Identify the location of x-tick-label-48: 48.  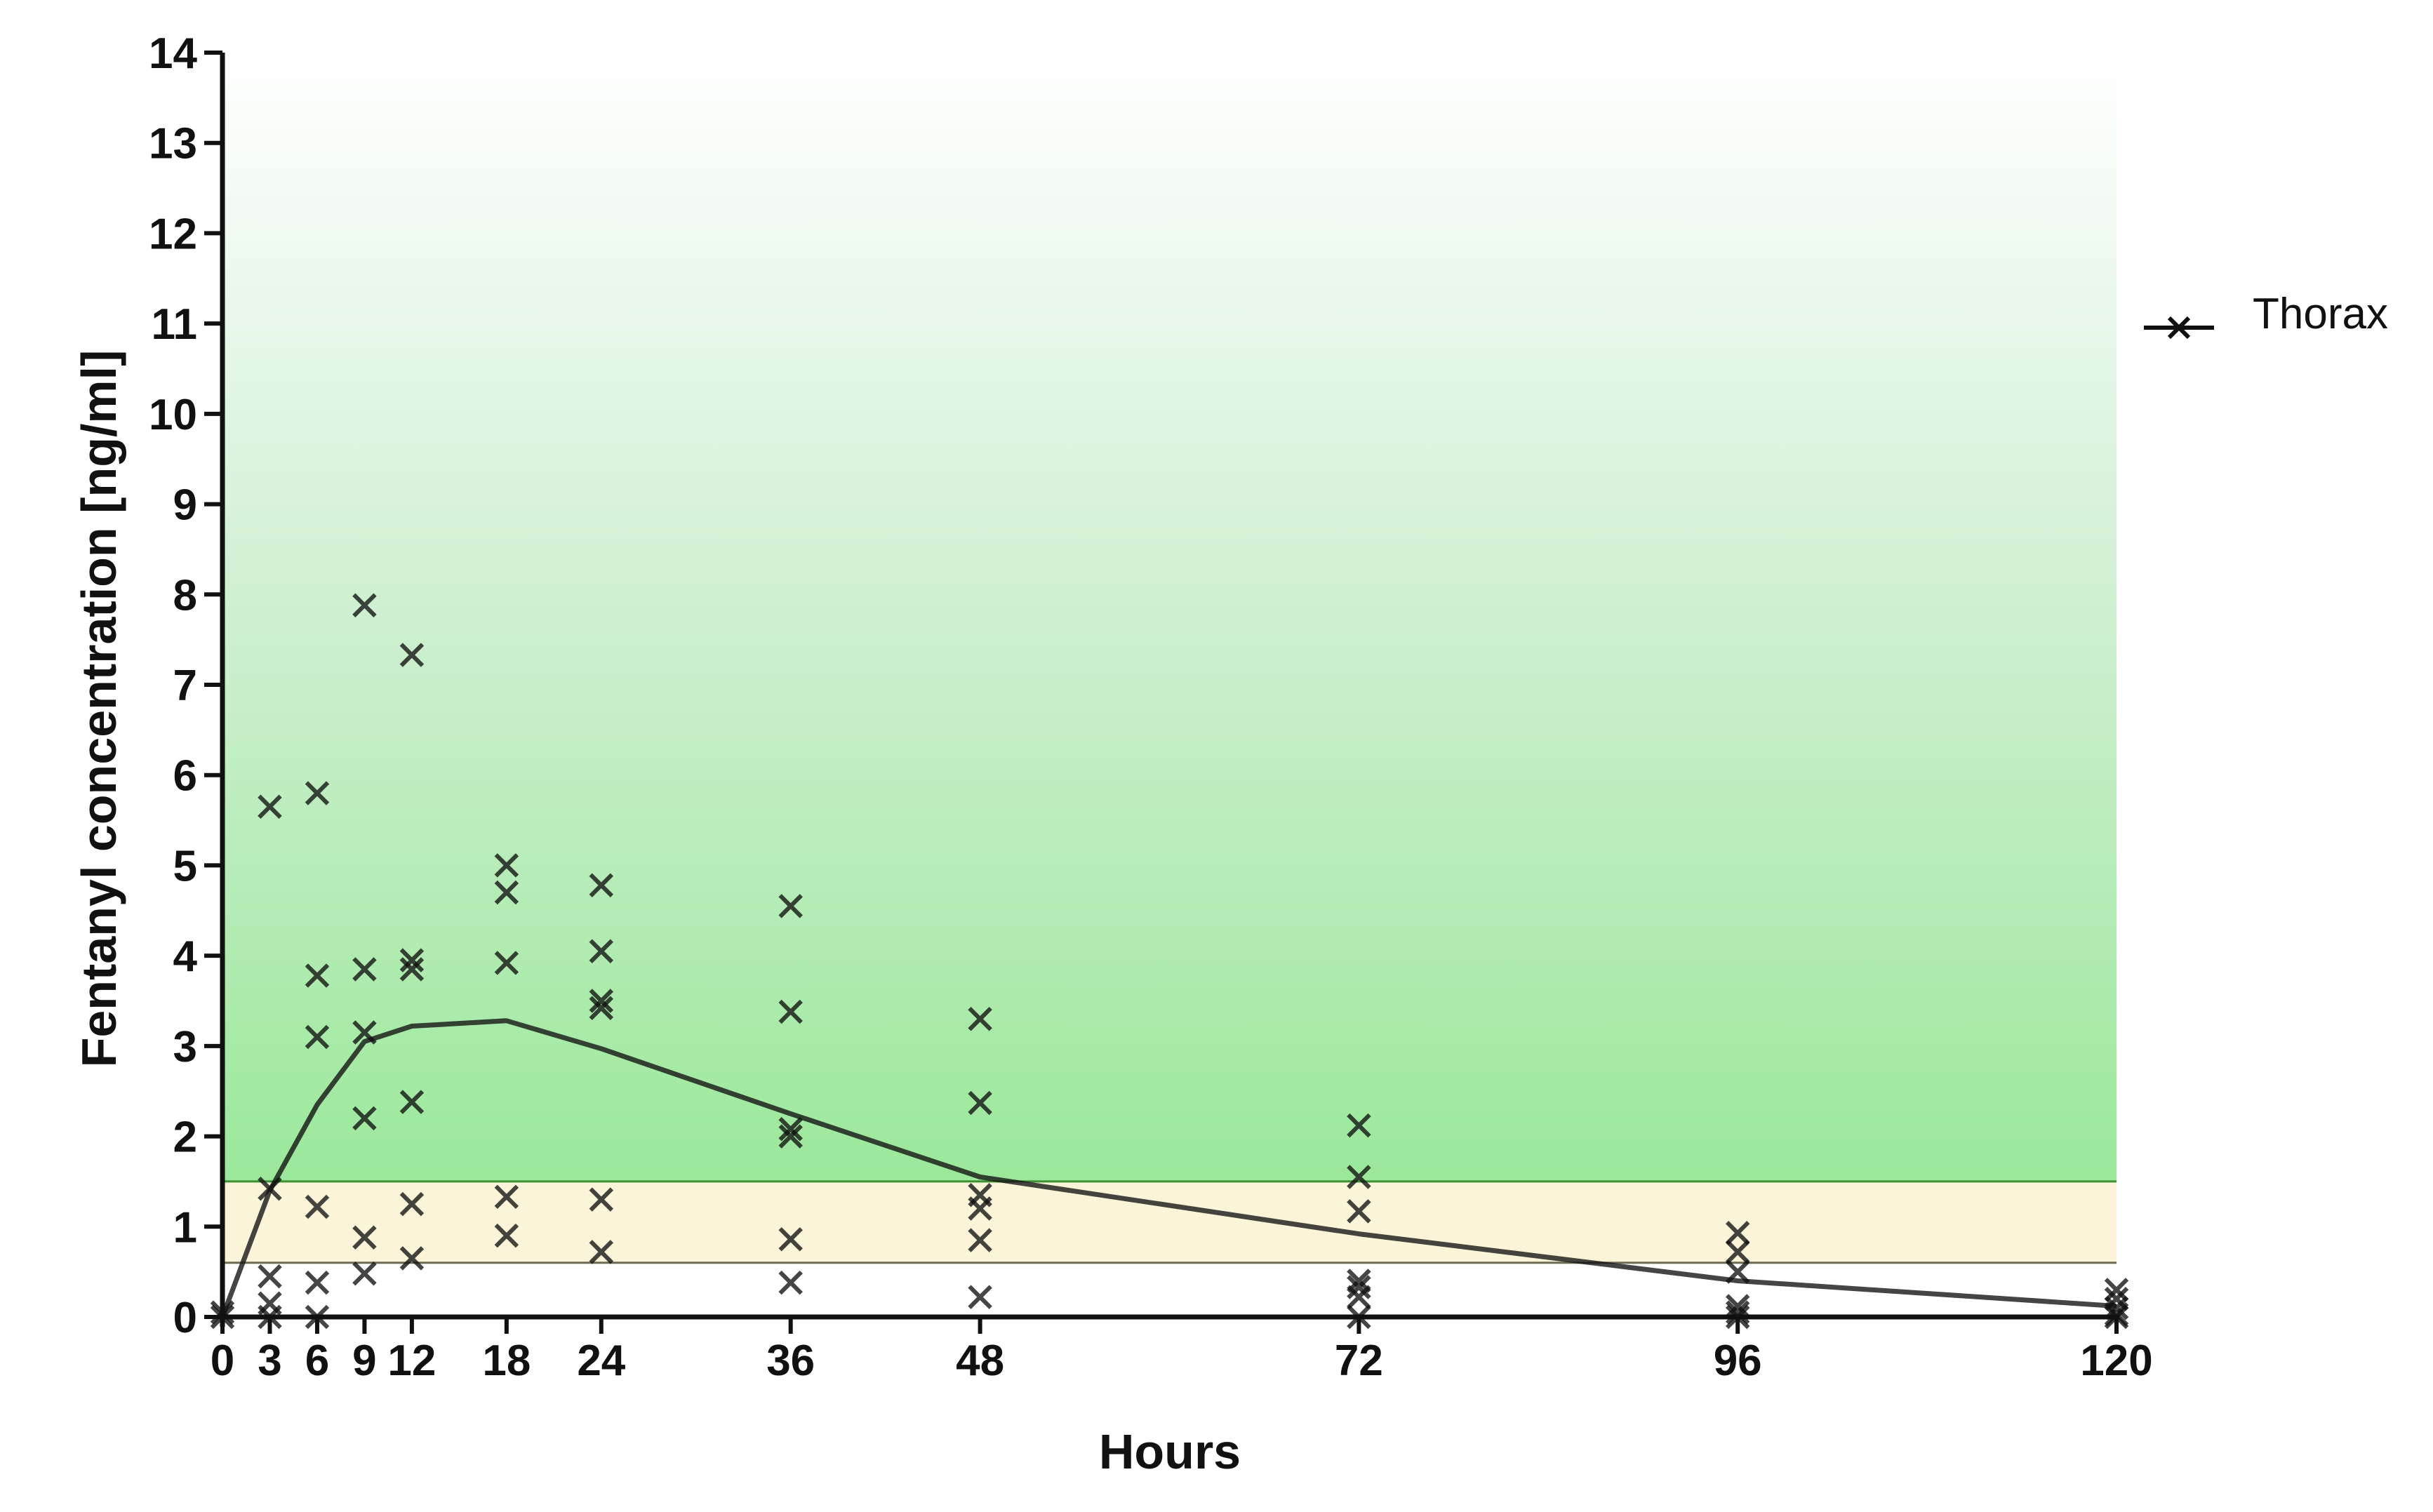
(980, 1361).